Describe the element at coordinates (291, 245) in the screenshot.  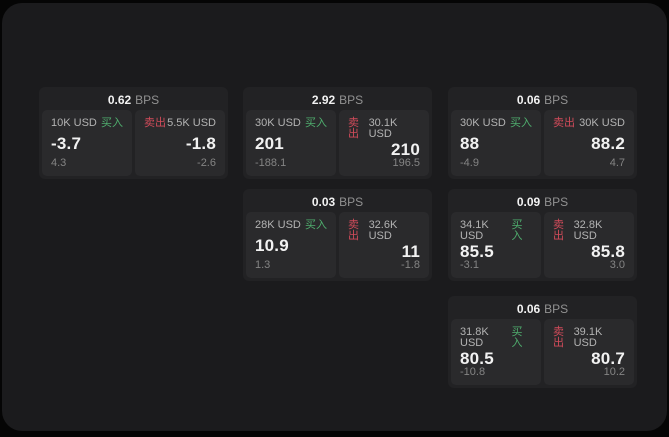
I see `buy-panel: 28K USD 买入 10.9 1.3` at that location.